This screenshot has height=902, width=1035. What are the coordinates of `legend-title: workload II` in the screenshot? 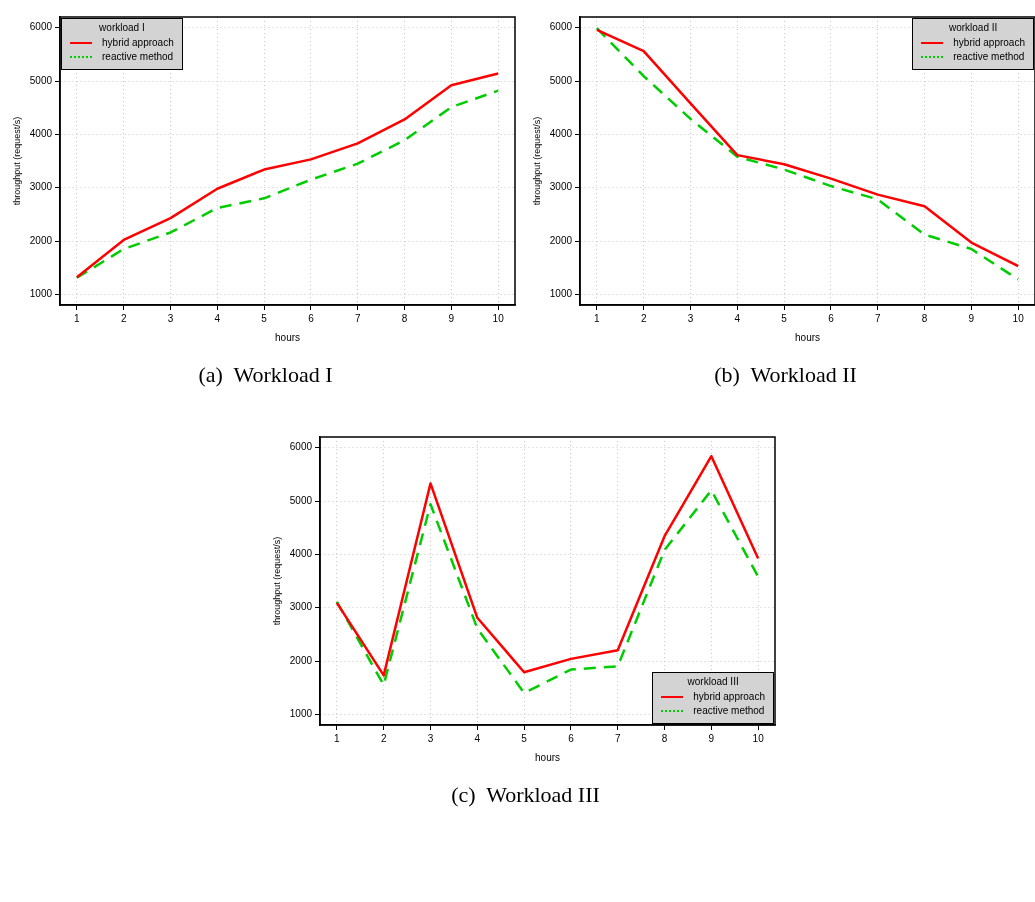 It's located at (973, 27).